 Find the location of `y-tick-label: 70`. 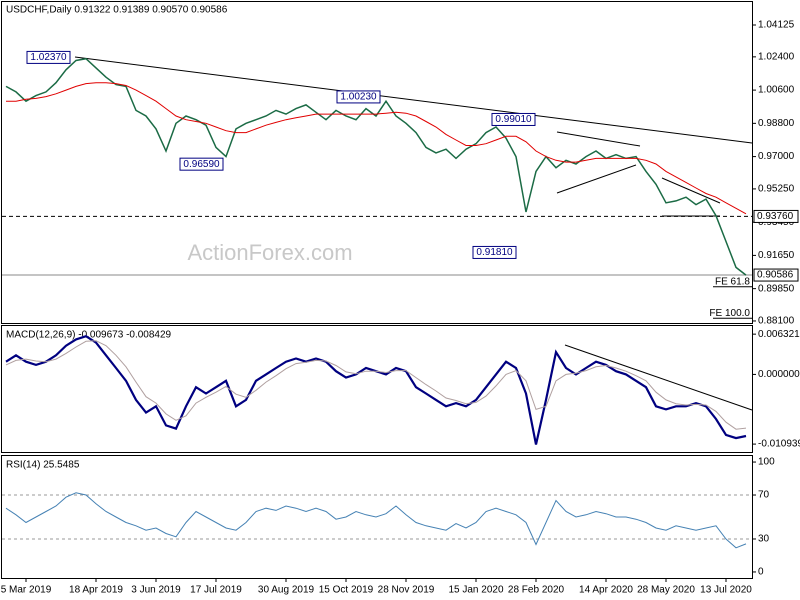

y-tick-label: 70 is located at coordinates (764, 495).